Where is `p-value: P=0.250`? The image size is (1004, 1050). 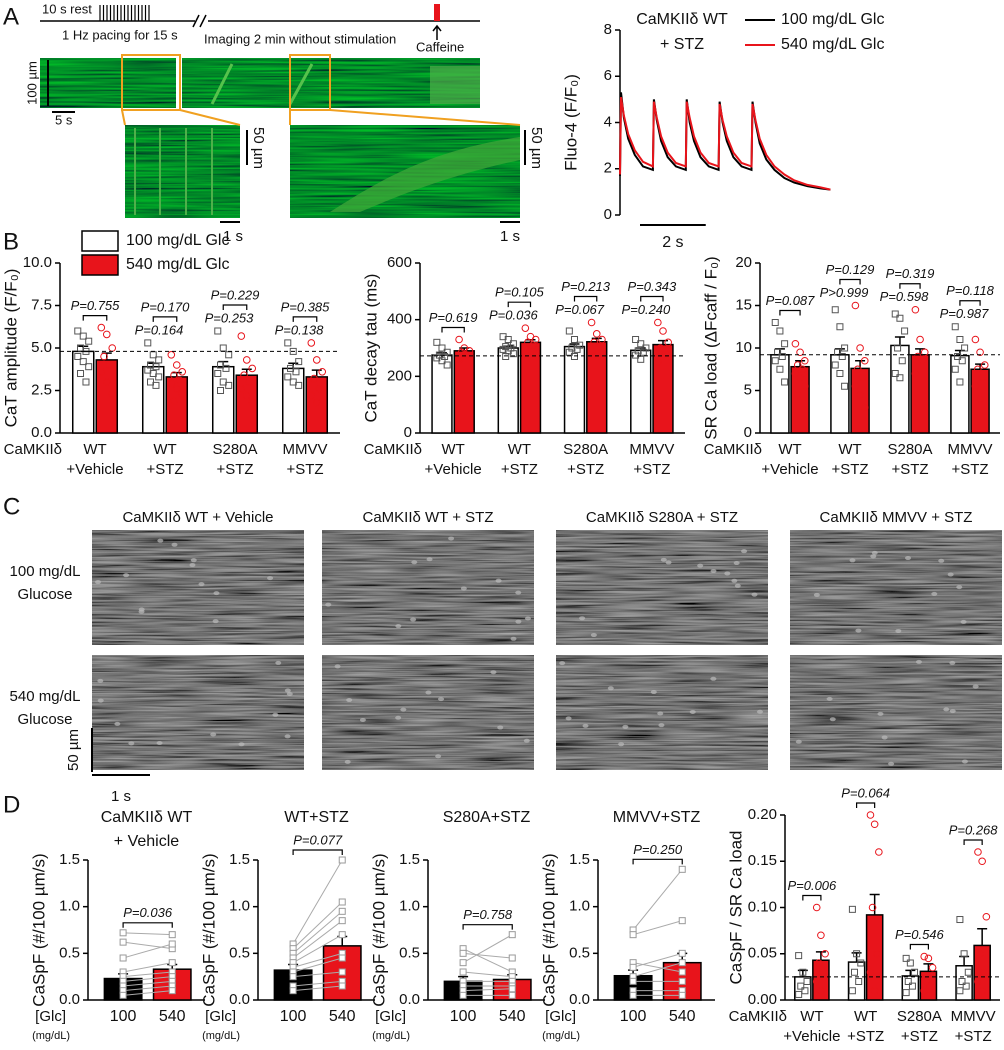
p-value: P=0.250 is located at coordinates (658, 849).